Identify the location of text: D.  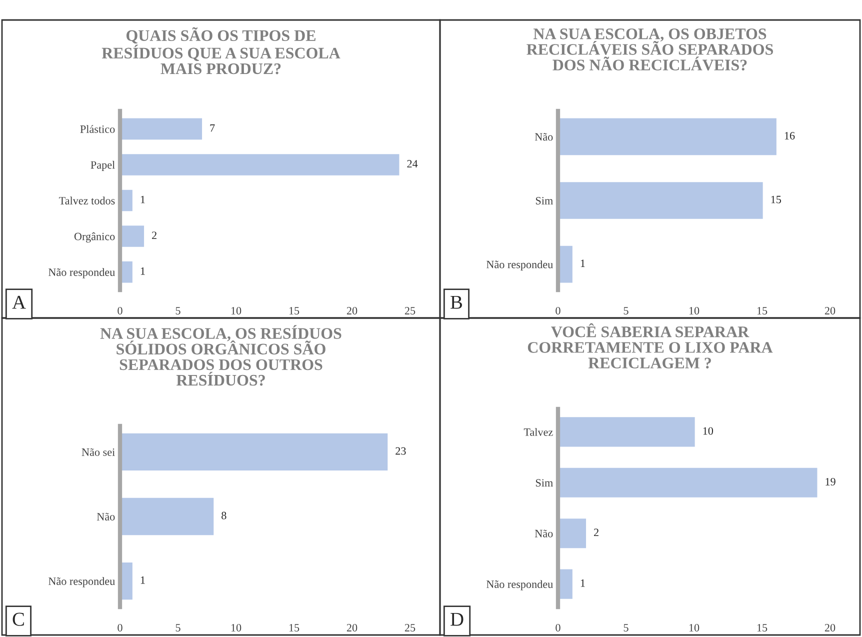
(457, 619).